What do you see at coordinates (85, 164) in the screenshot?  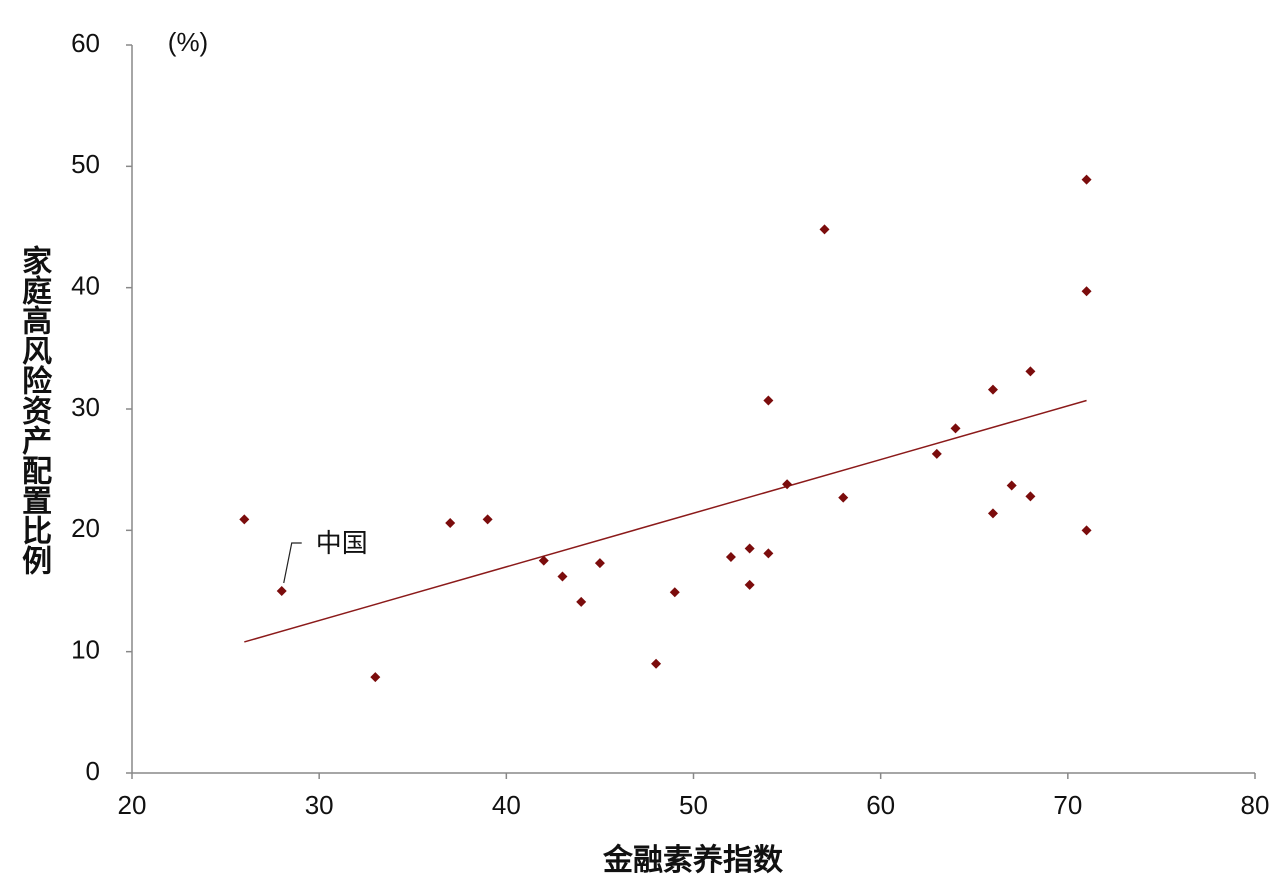 I see `y-tick-label: 50` at bounding box center [85, 164].